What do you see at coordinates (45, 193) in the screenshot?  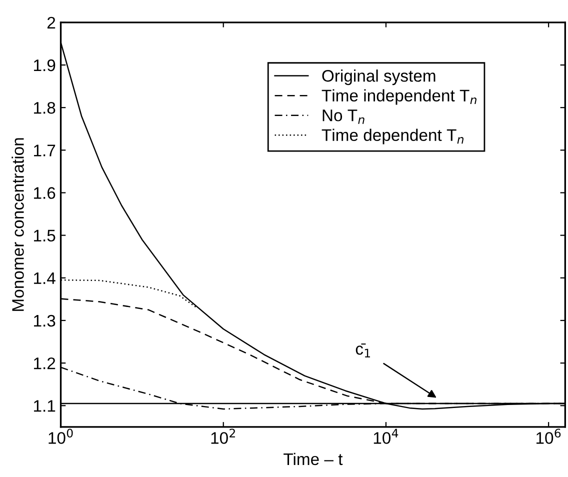 I see `y-tick-label: 1.6` at bounding box center [45, 193].